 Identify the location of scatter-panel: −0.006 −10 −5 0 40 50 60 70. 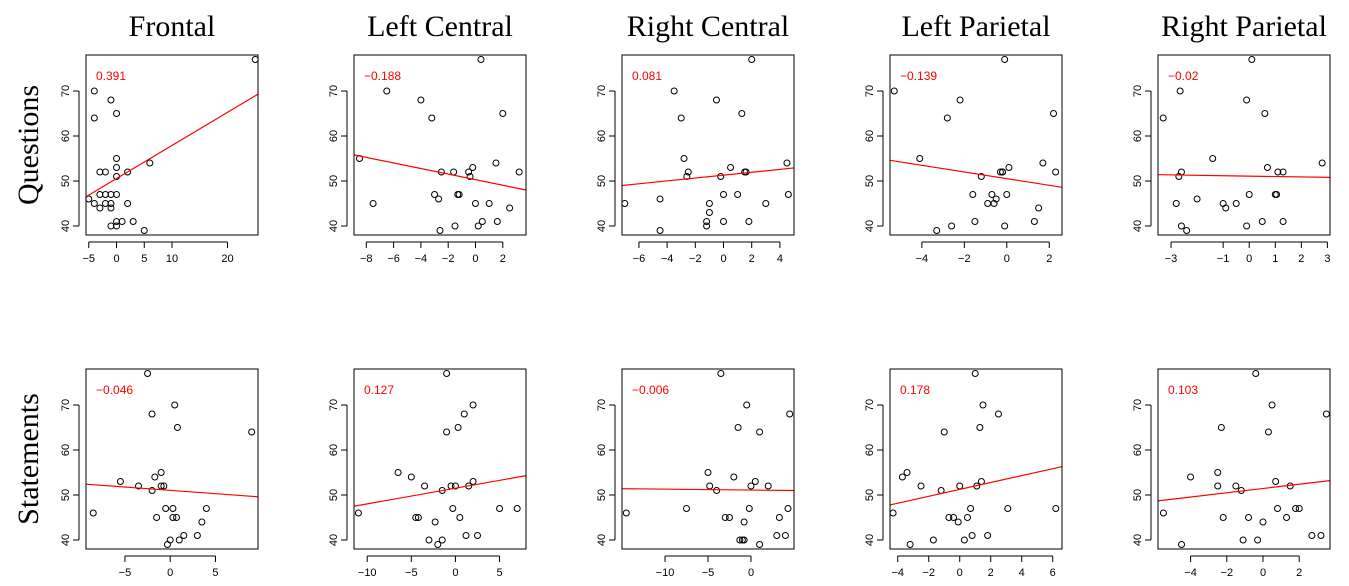
(695, 473).